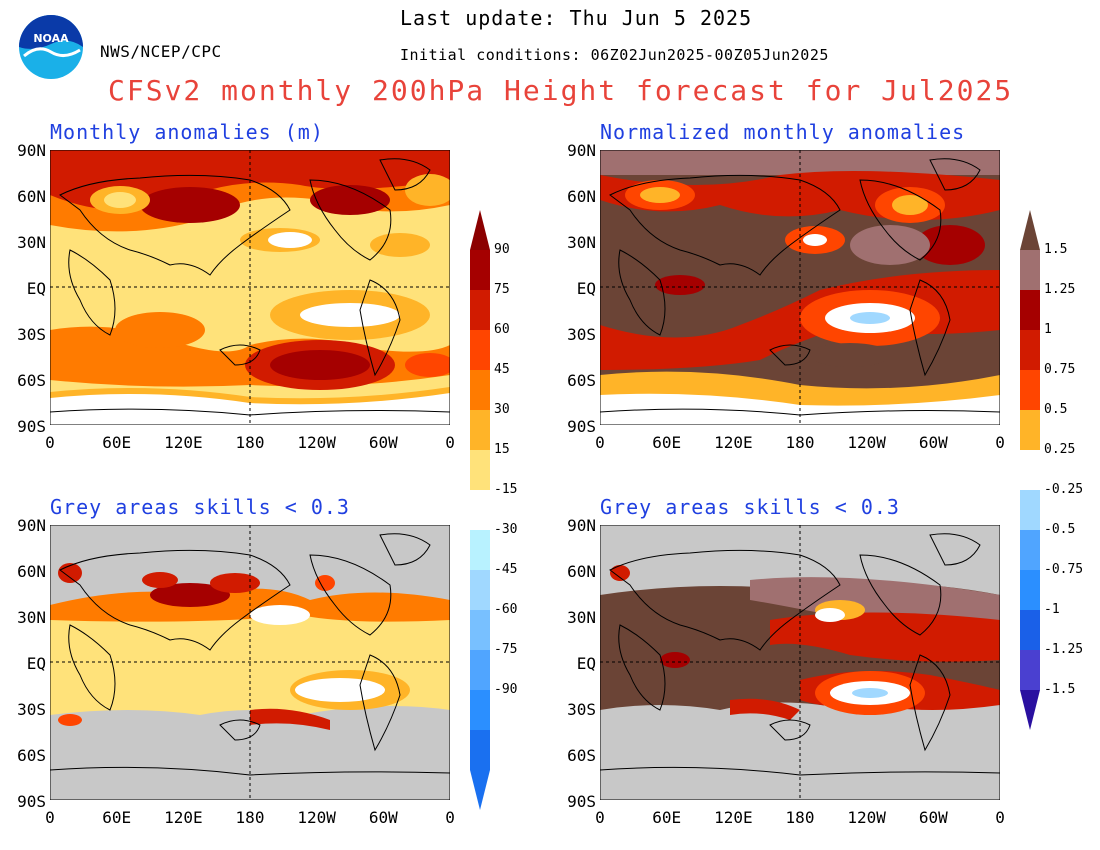 Image resolution: width=1100 pixels, height=850 pixels. Describe the element at coordinates (1052, 609) in the screenshot. I see `colorbar-label: -1` at that location.